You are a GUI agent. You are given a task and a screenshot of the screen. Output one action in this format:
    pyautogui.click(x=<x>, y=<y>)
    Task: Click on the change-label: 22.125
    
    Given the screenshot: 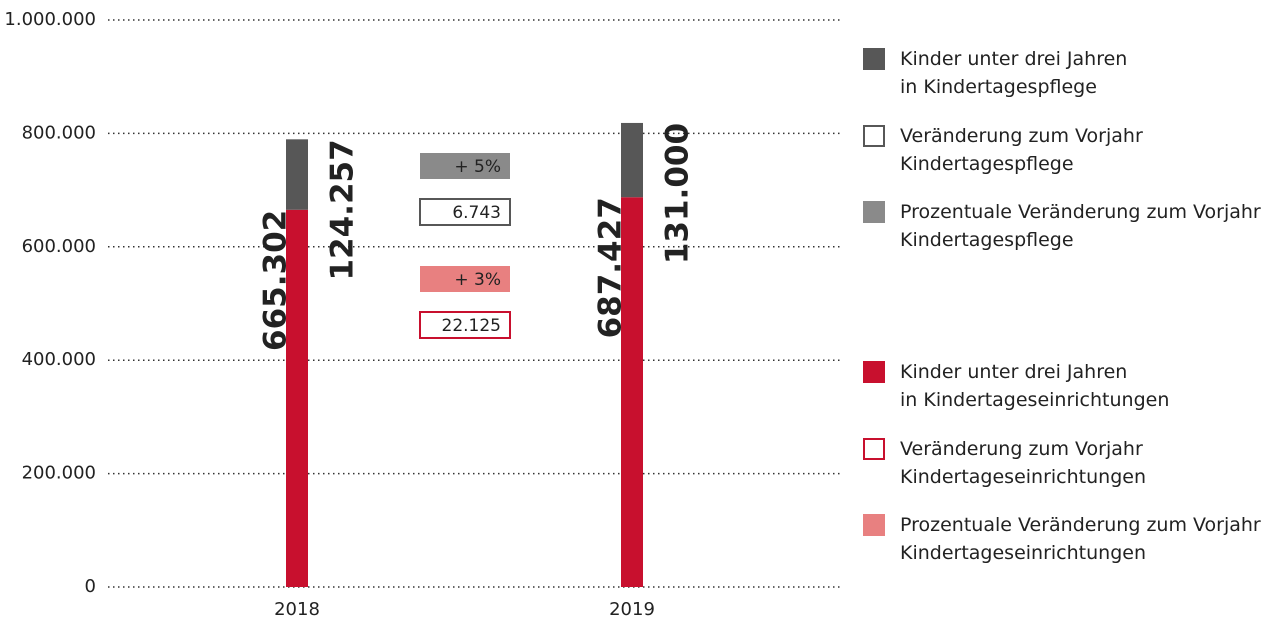 What is the action you would take?
    pyautogui.click(x=471, y=326)
    